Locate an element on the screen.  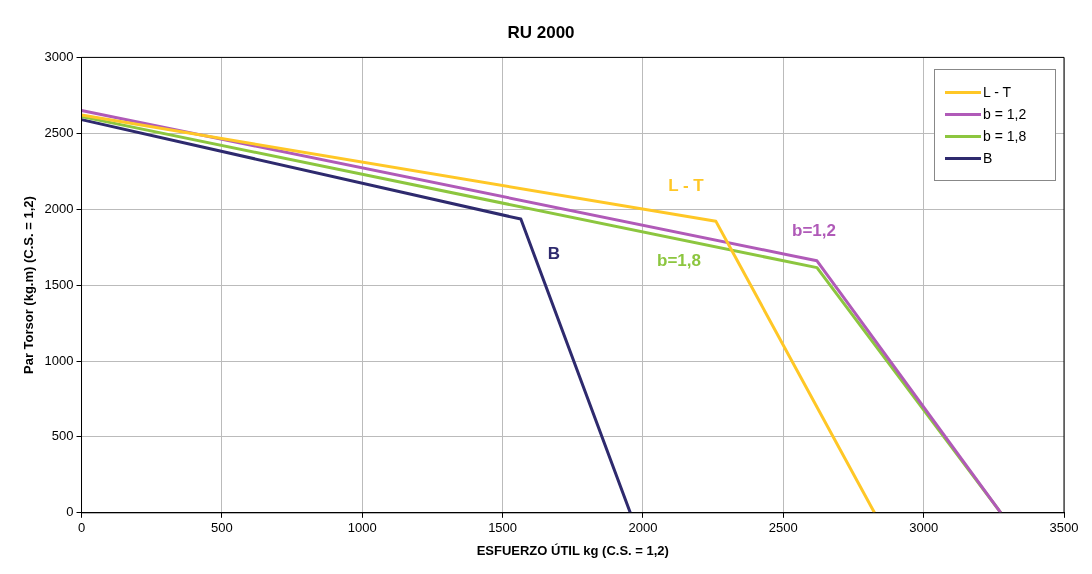
x-tick-label: 0 is located at coordinates (81, 528).